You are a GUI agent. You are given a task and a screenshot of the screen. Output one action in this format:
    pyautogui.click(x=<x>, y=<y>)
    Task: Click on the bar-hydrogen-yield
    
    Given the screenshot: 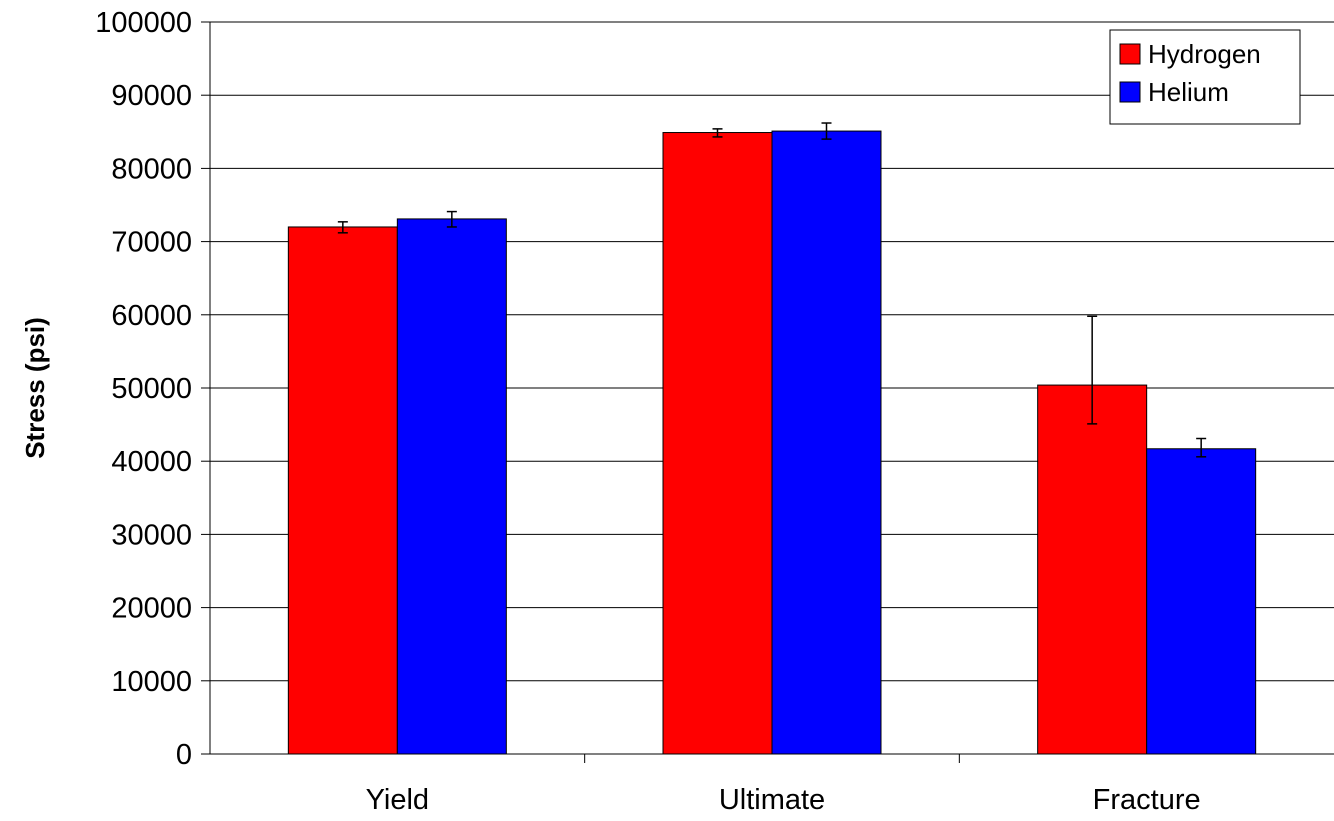 What is the action you would take?
    pyautogui.click(x=342, y=490)
    